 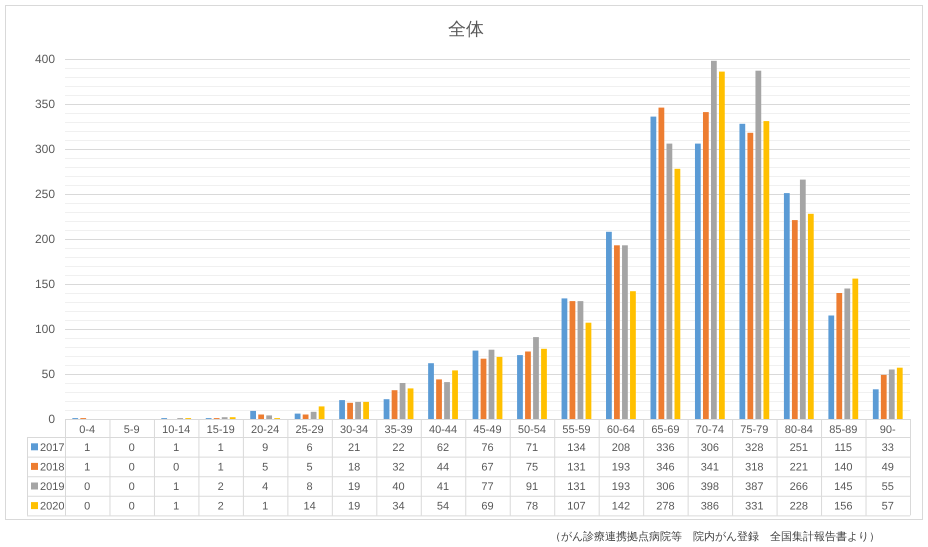 I want to click on data-label: 40, so click(x=398, y=487).